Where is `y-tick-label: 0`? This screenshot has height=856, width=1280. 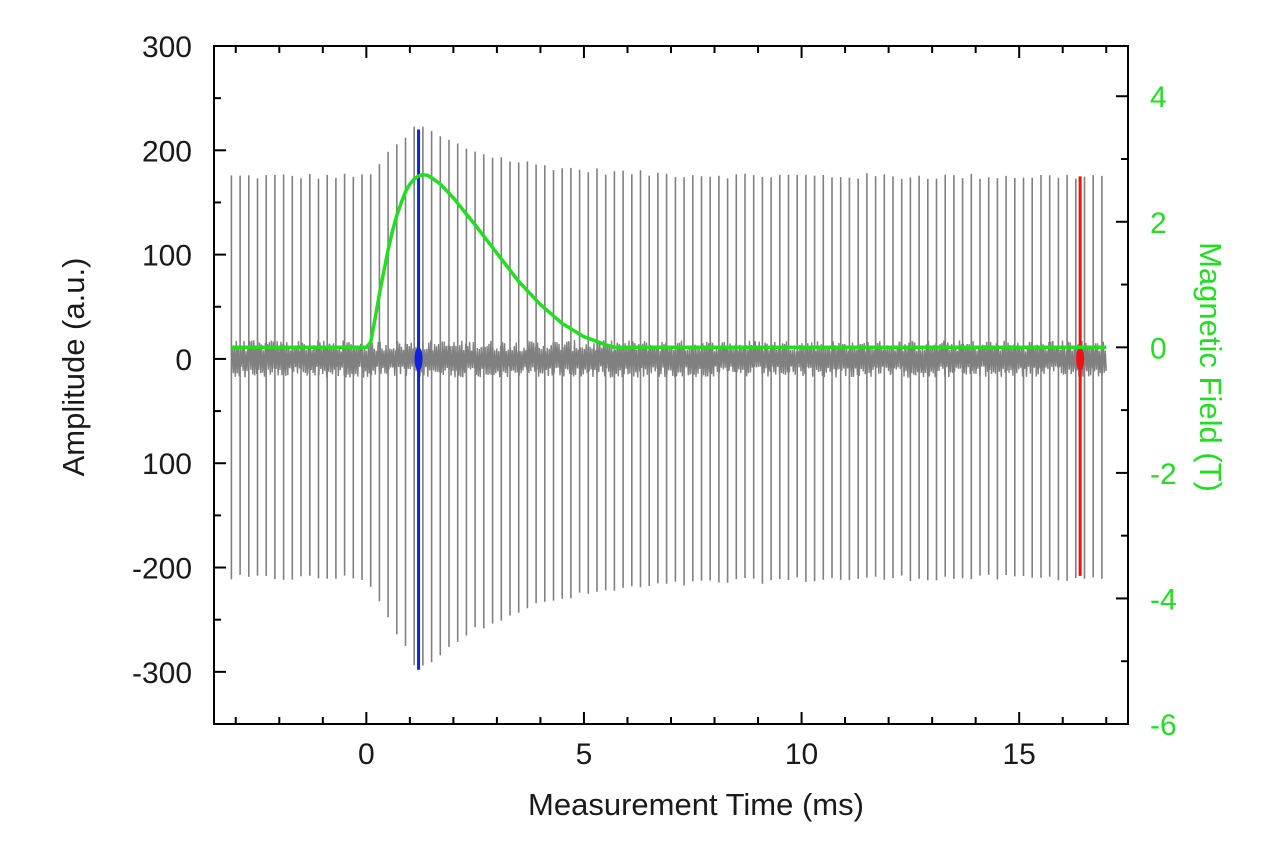
y-tick-label: 0 is located at coordinates (183, 360).